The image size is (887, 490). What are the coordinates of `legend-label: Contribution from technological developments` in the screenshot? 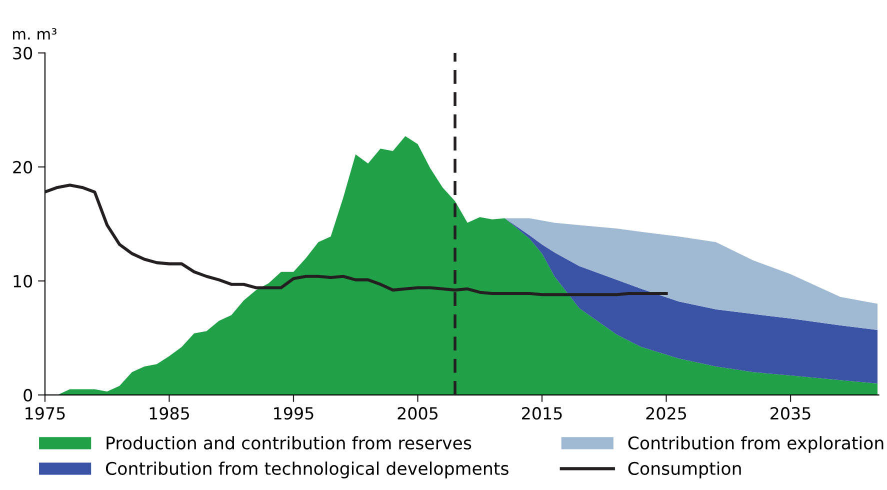 It's located at (307, 470).